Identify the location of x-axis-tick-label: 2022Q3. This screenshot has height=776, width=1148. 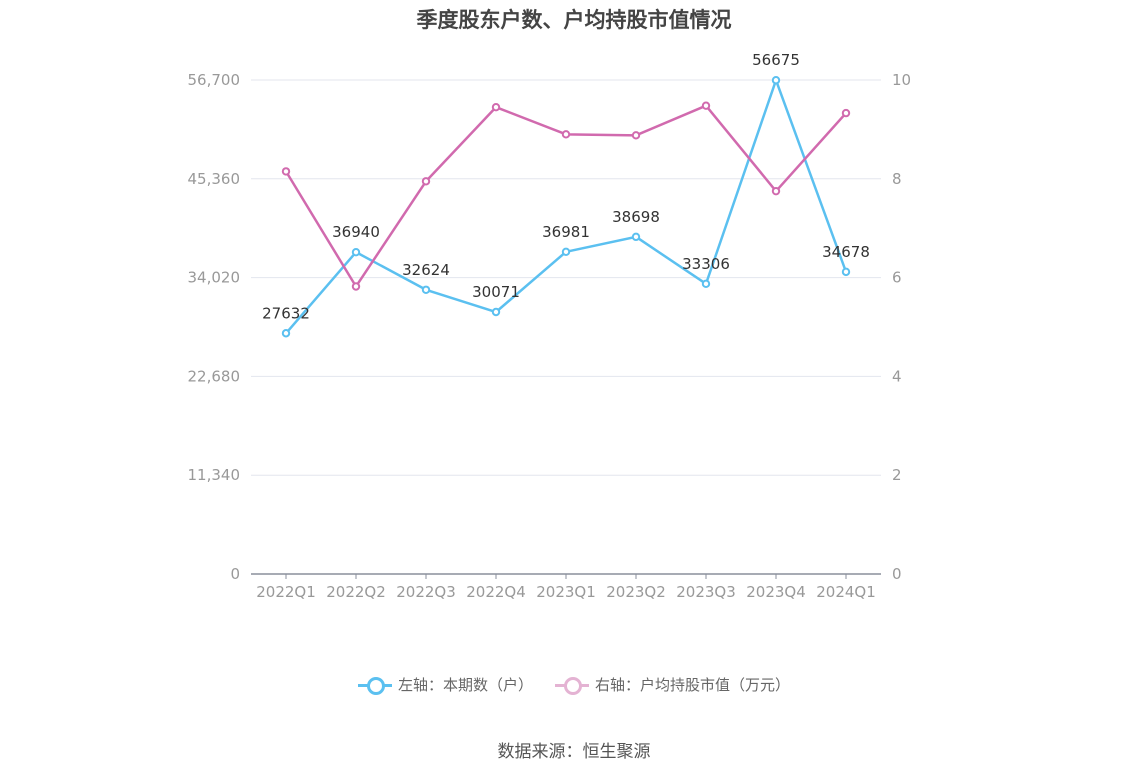
(426, 592).